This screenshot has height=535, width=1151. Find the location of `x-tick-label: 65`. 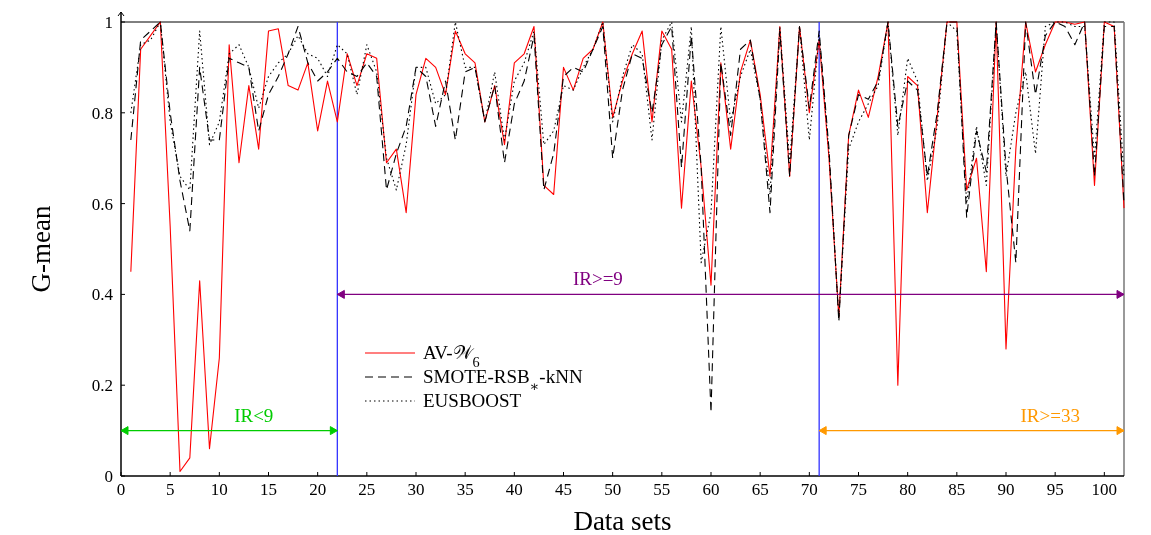

x-tick-label: 65 is located at coordinates (760, 489).